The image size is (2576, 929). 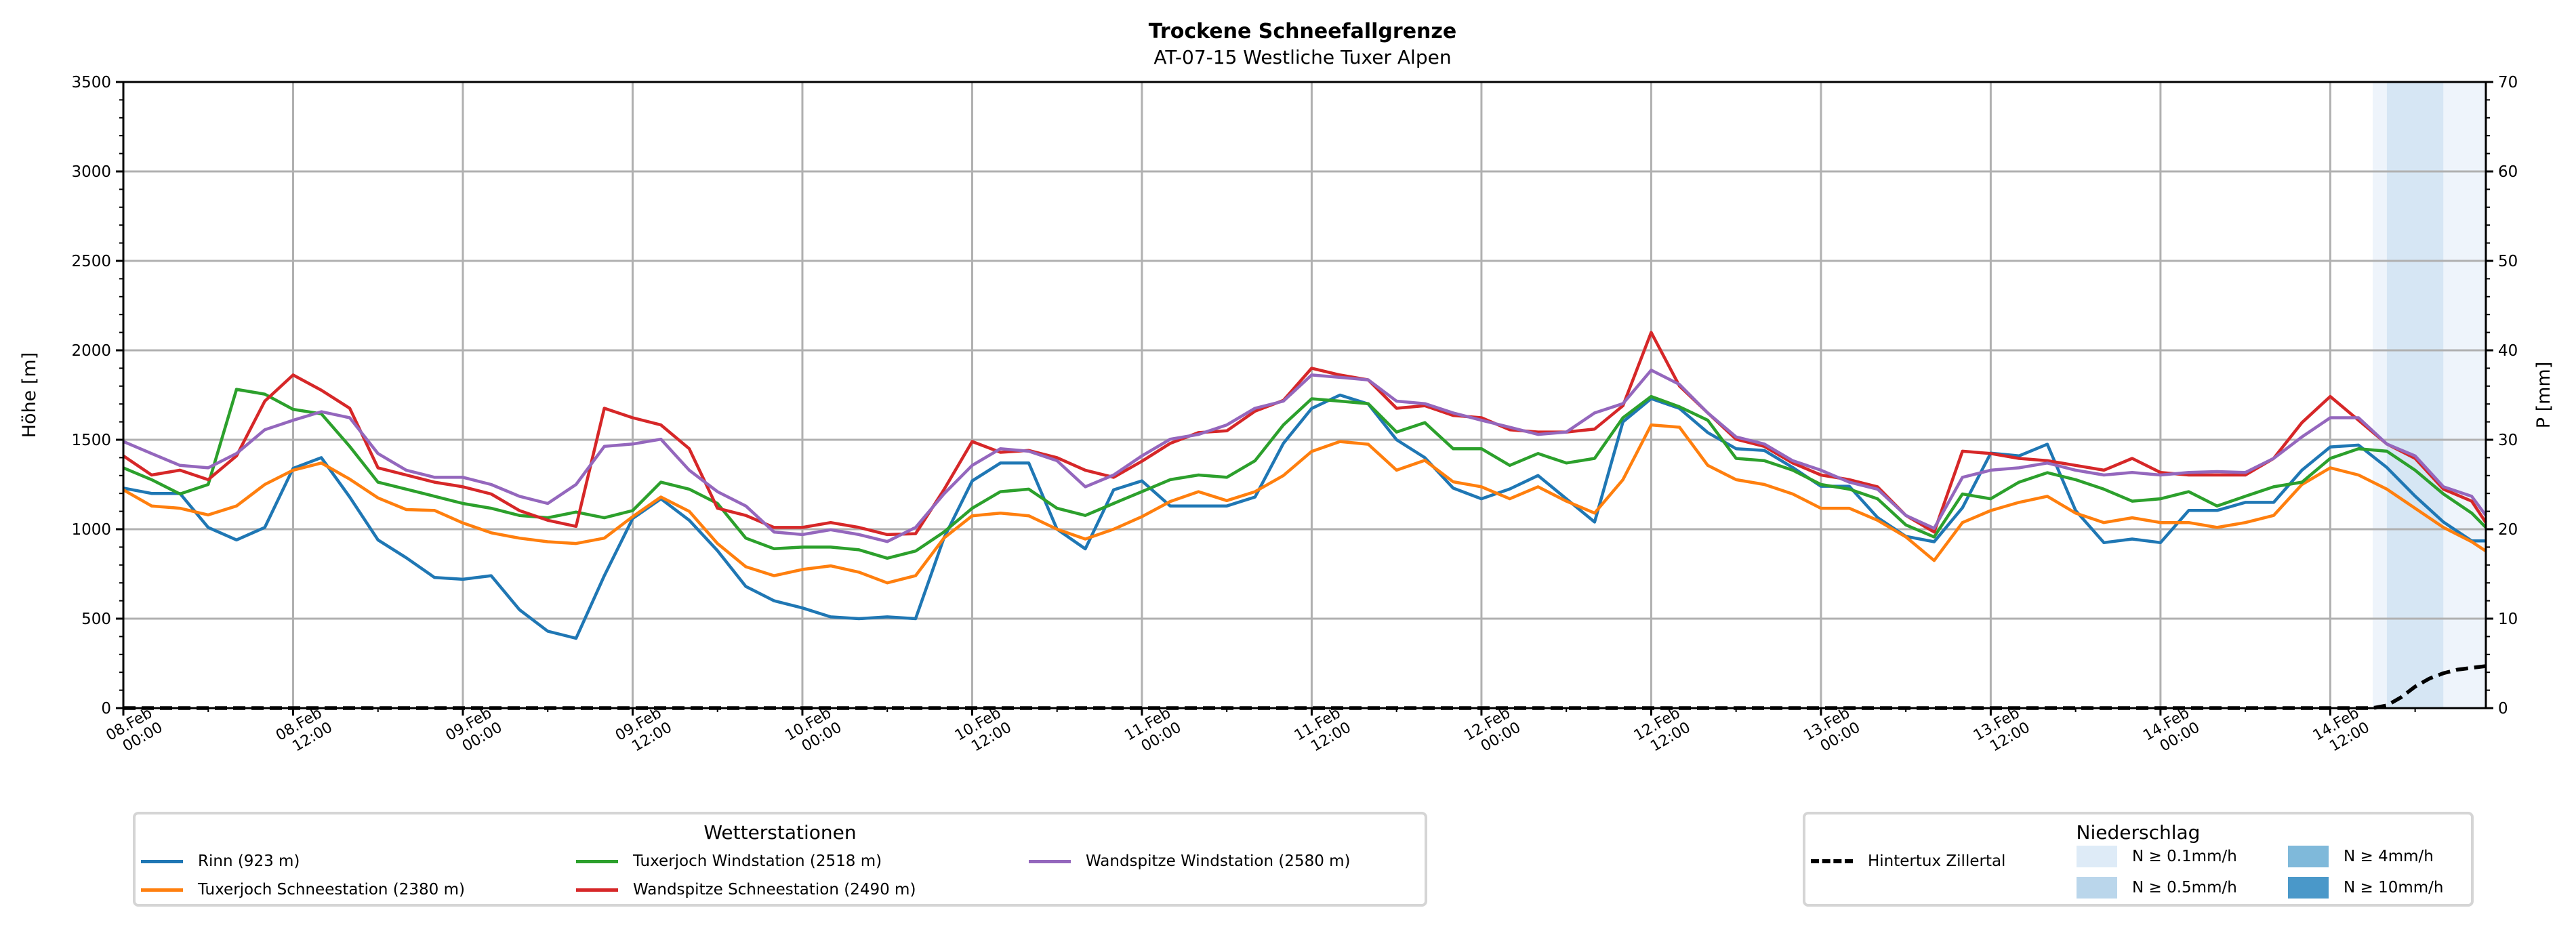 What do you see at coordinates (332, 890) in the screenshot?
I see `legend-label: Tuxerjoch Schneestation (2380 m)` at bounding box center [332, 890].